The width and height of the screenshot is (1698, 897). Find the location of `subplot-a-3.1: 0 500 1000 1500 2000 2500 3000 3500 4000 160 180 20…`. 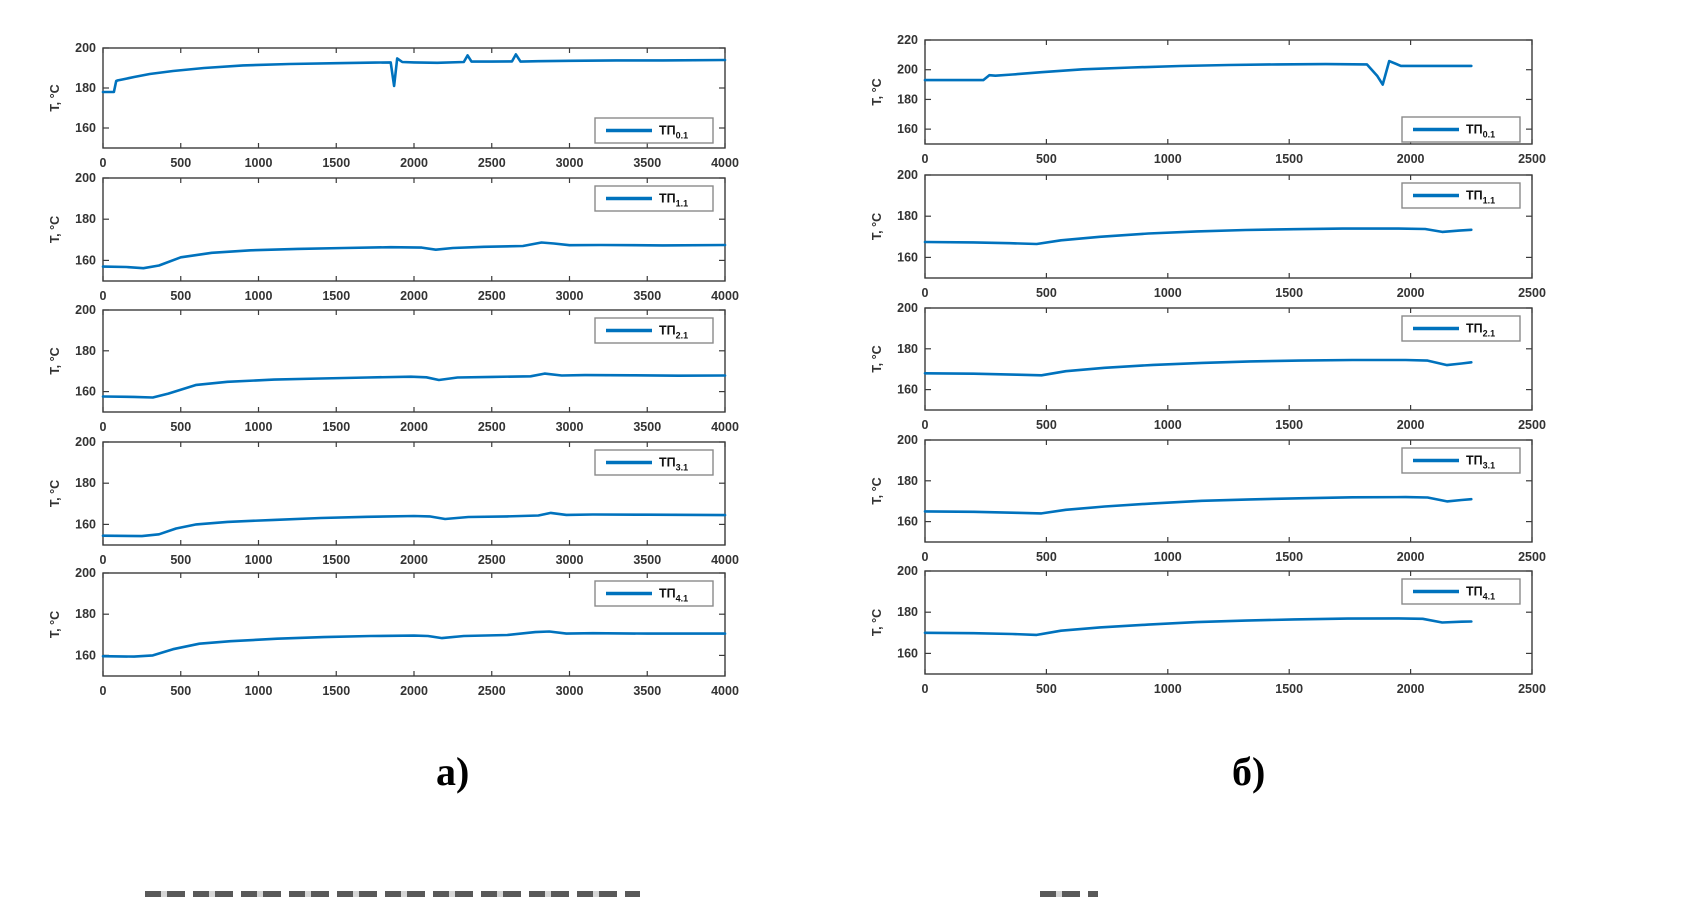

subplot-a-3.1: 0 500 1000 1500 2000 2500 3000 3500 4000 160 180 20… is located at coordinates (393, 501).